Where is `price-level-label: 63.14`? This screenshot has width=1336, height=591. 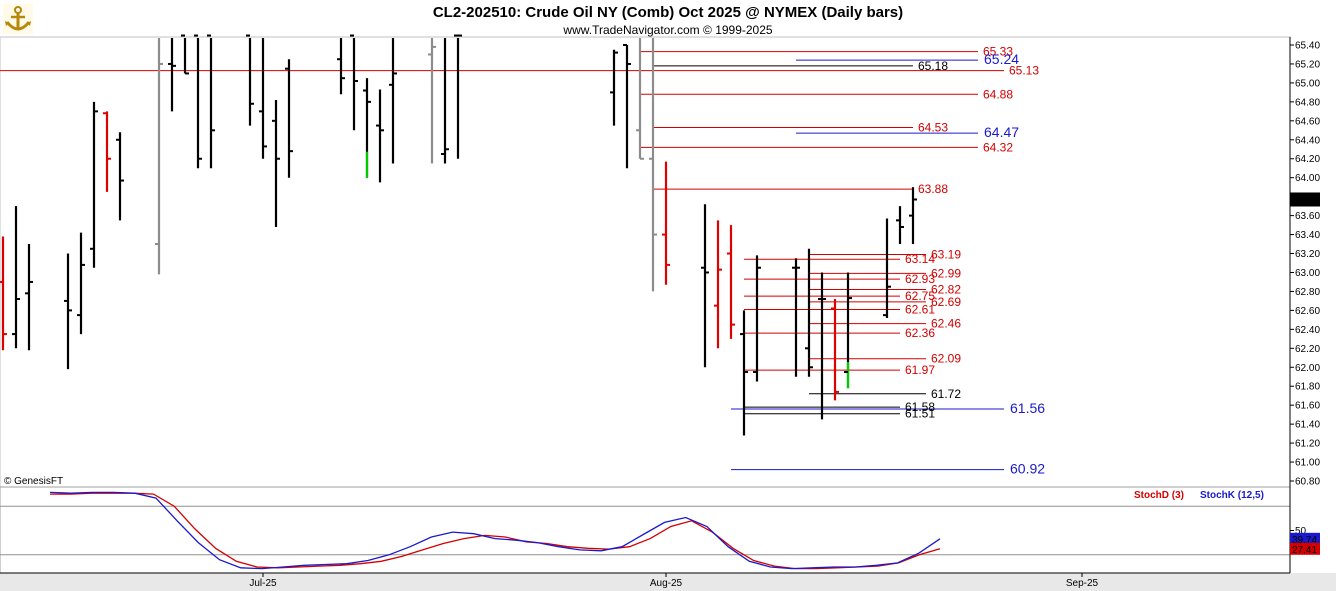 price-level-label: 63.14 is located at coordinates (920, 259).